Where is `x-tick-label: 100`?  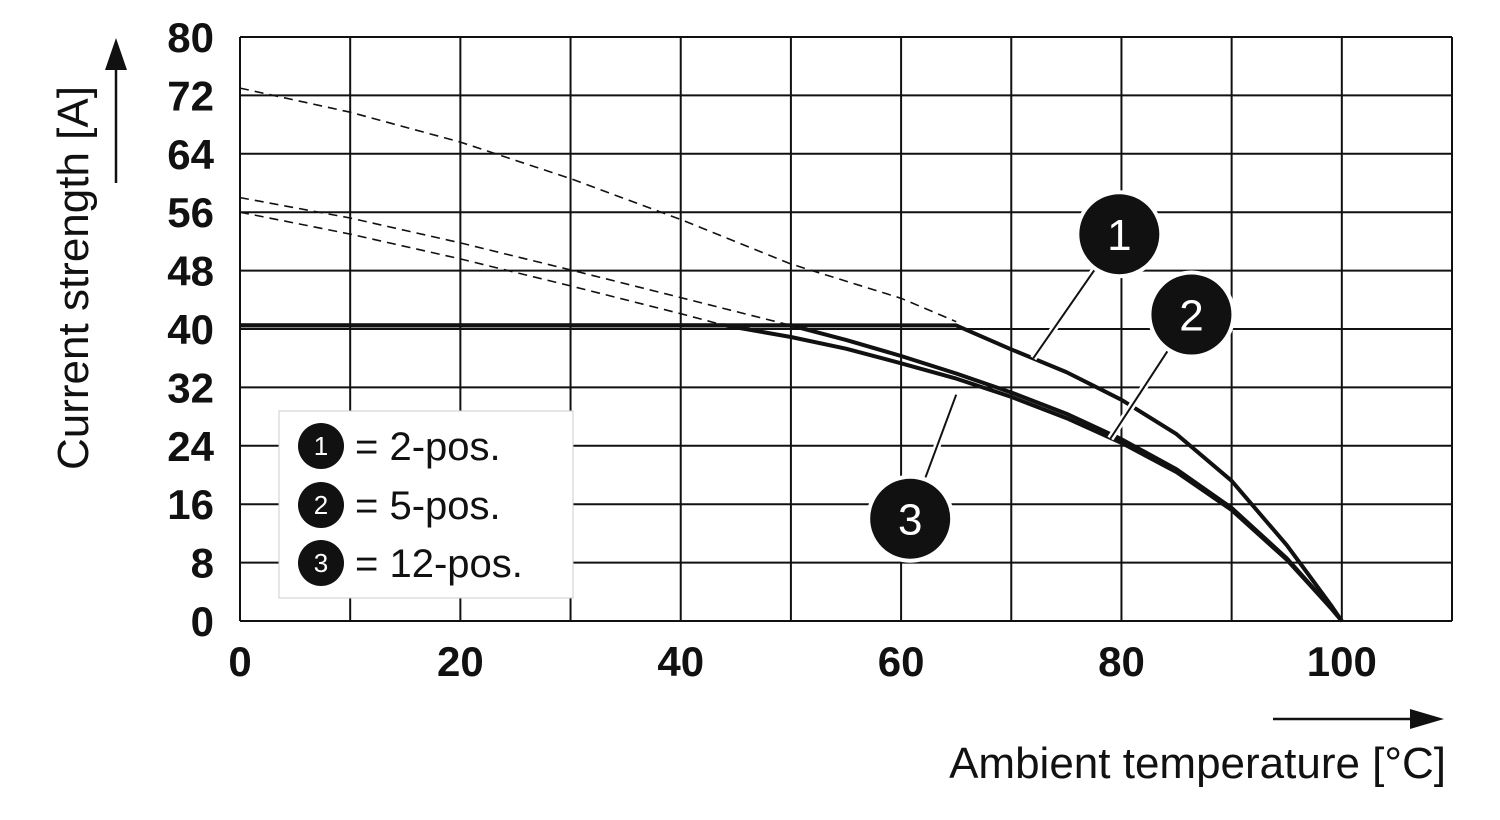
x-tick-label: 100 is located at coordinates (1342, 661).